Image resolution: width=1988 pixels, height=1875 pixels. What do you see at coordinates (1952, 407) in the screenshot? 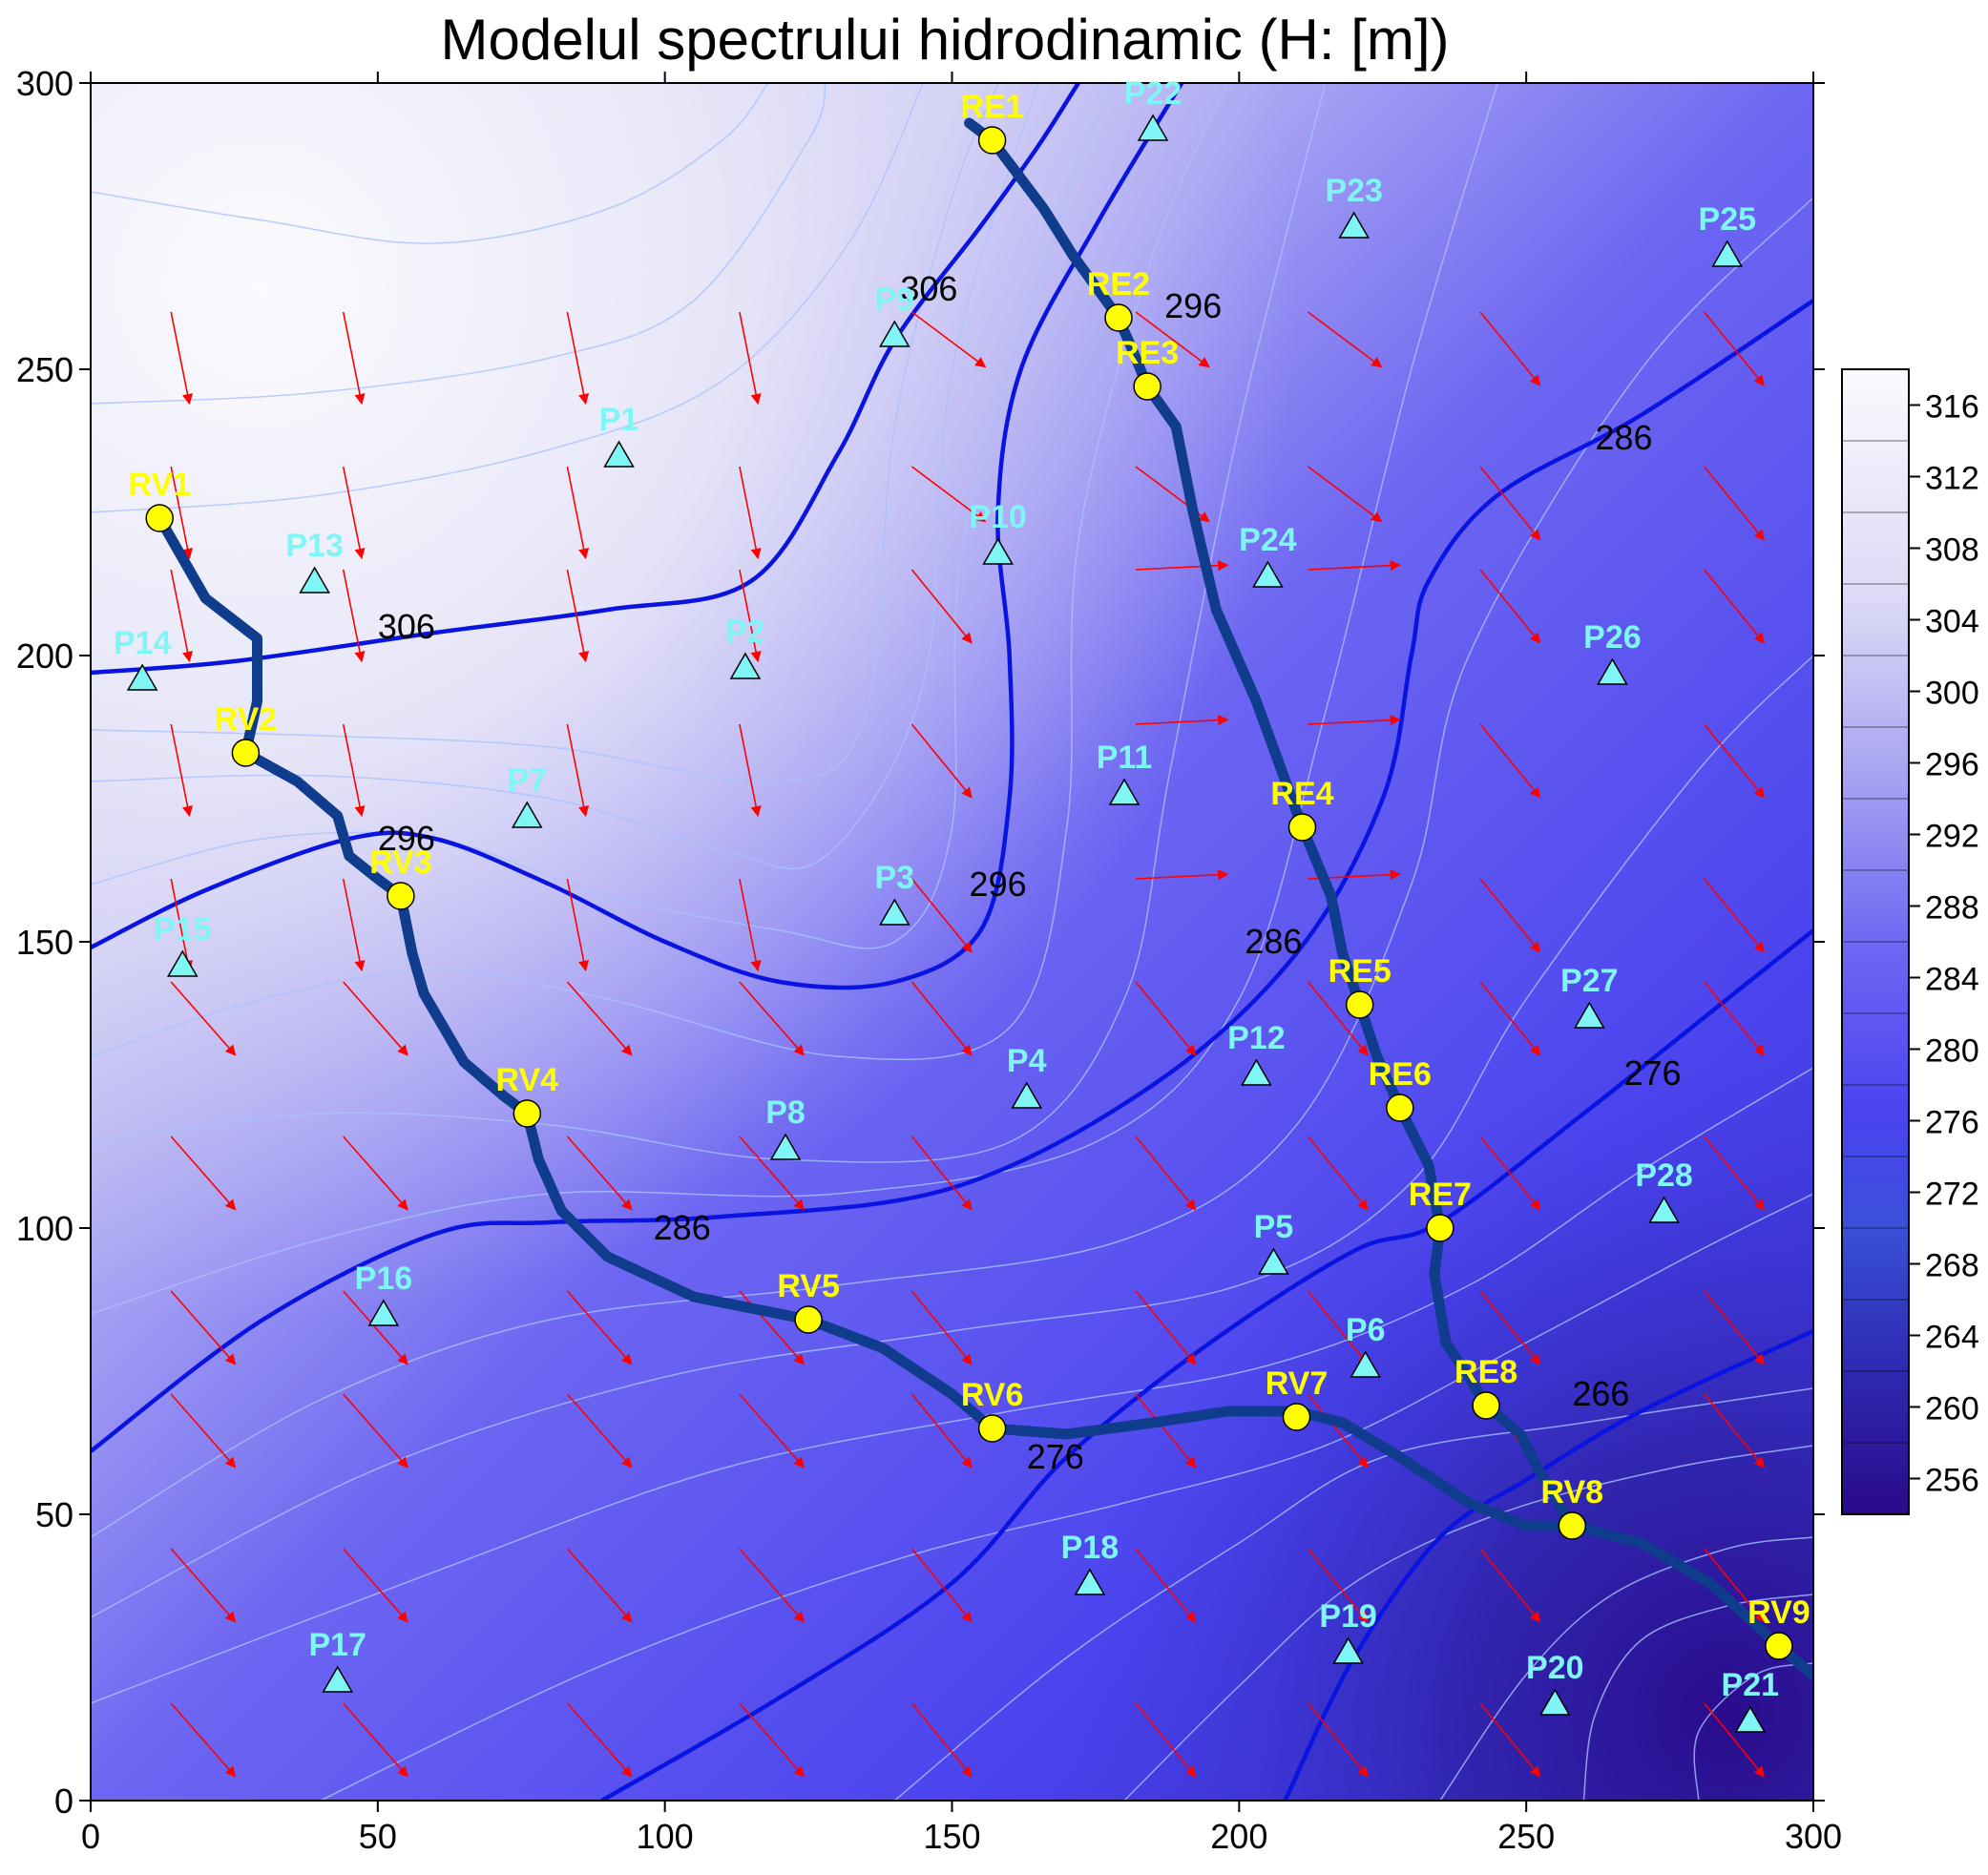
I see `colorbar-label-316: 316` at bounding box center [1952, 407].